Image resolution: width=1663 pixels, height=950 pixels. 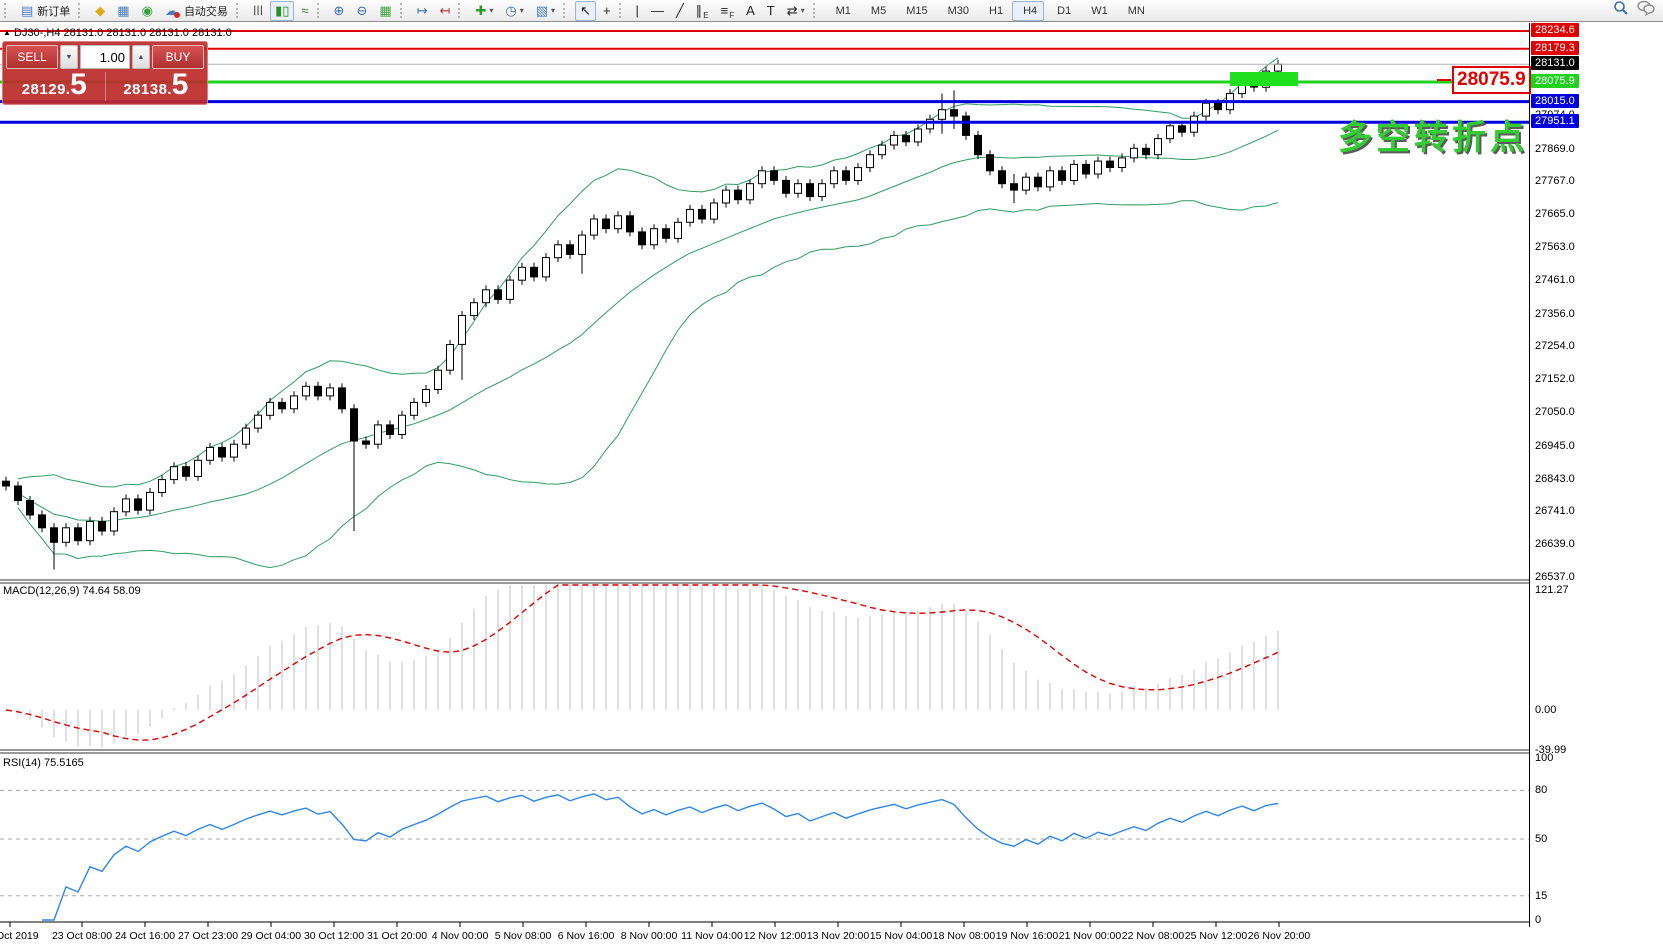 I want to click on vertical-line-button: |, so click(x=637, y=11).